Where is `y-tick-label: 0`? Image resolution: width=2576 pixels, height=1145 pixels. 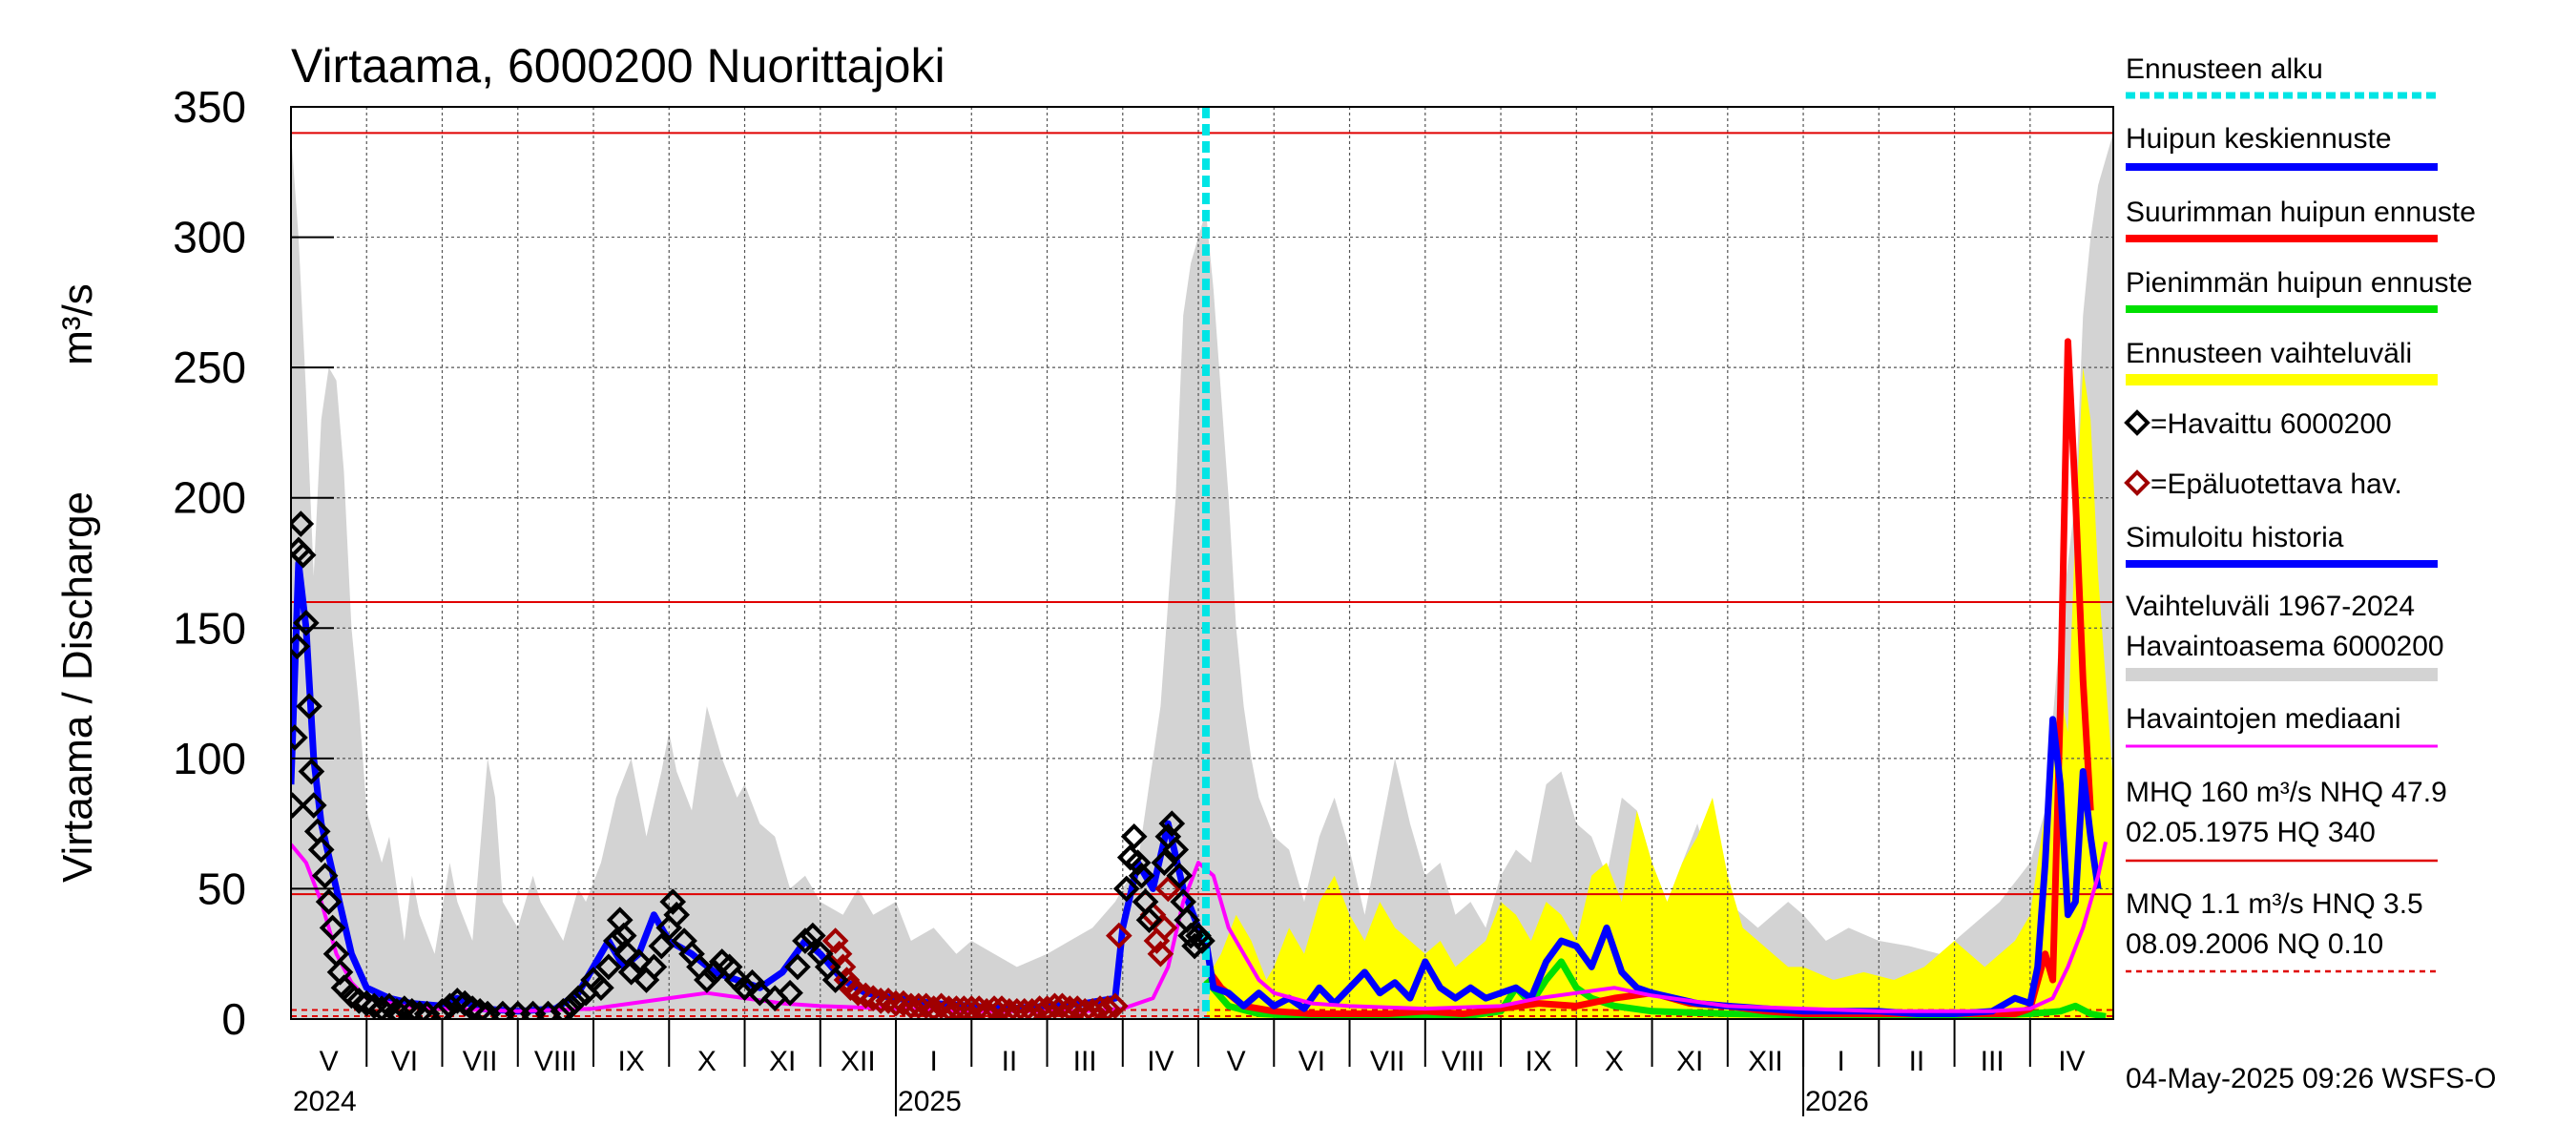 y-tick-label: 0 is located at coordinates (233, 1019).